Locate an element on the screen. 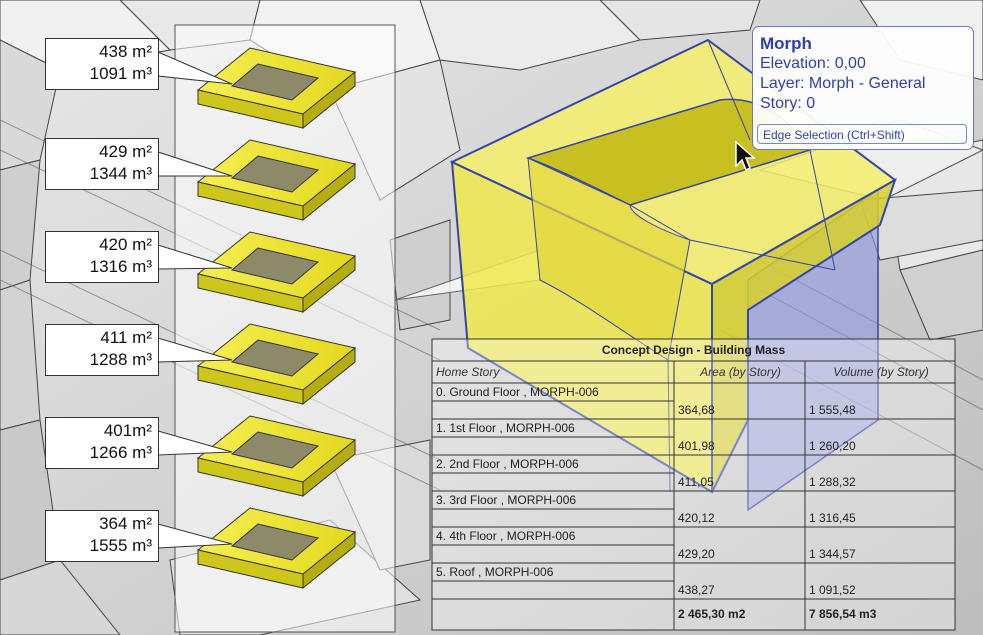 The height and width of the screenshot is (635, 983). callout-area: 401m² is located at coordinates (127, 430).